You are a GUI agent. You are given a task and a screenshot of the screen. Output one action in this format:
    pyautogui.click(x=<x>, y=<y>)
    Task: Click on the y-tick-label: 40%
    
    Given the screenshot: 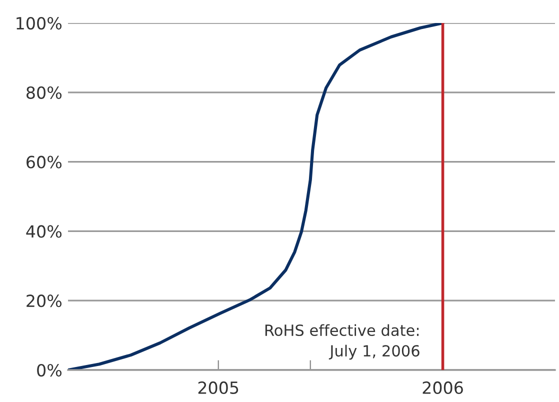 What is the action you would take?
    pyautogui.click(x=44, y=231)
    